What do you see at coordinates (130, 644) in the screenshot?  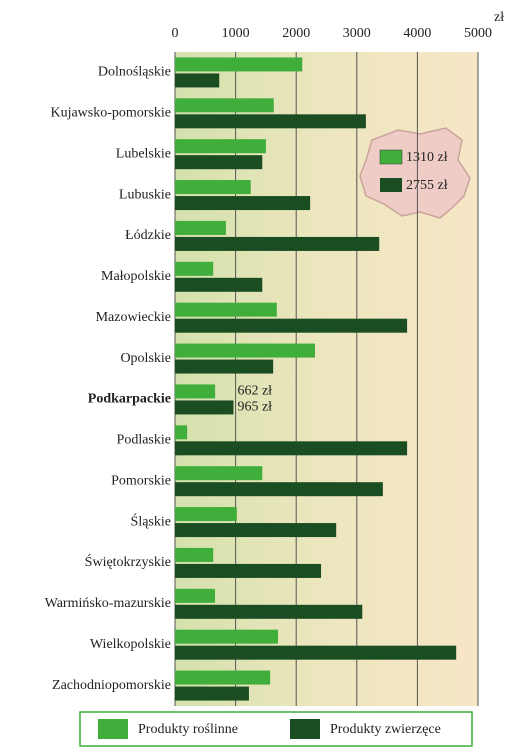 I see `y-tick-label: Wielkopolskie` at bounding box center [130, 644].